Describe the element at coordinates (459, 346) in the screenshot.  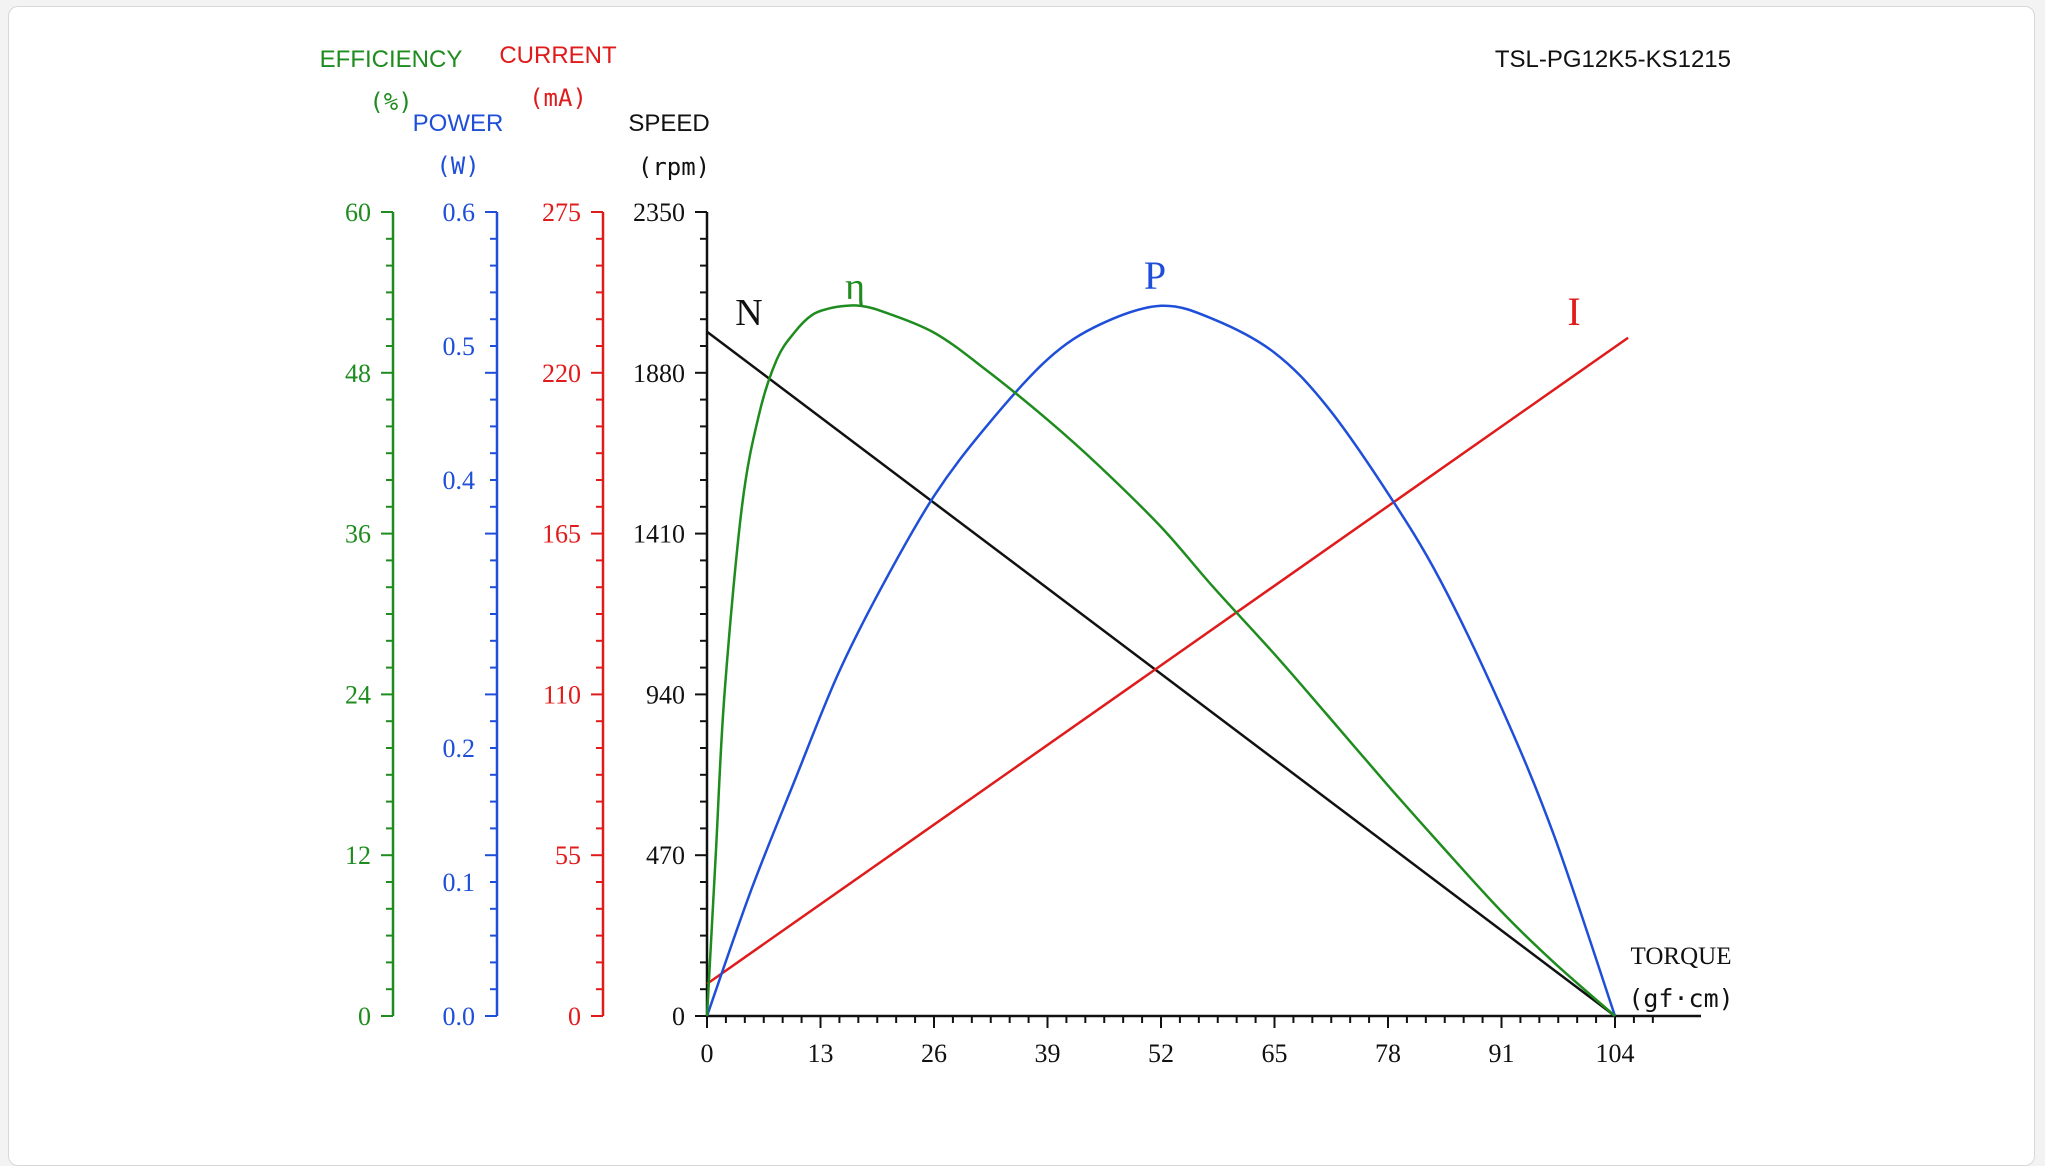
I see `power-tick-label: 0.5` at that location.